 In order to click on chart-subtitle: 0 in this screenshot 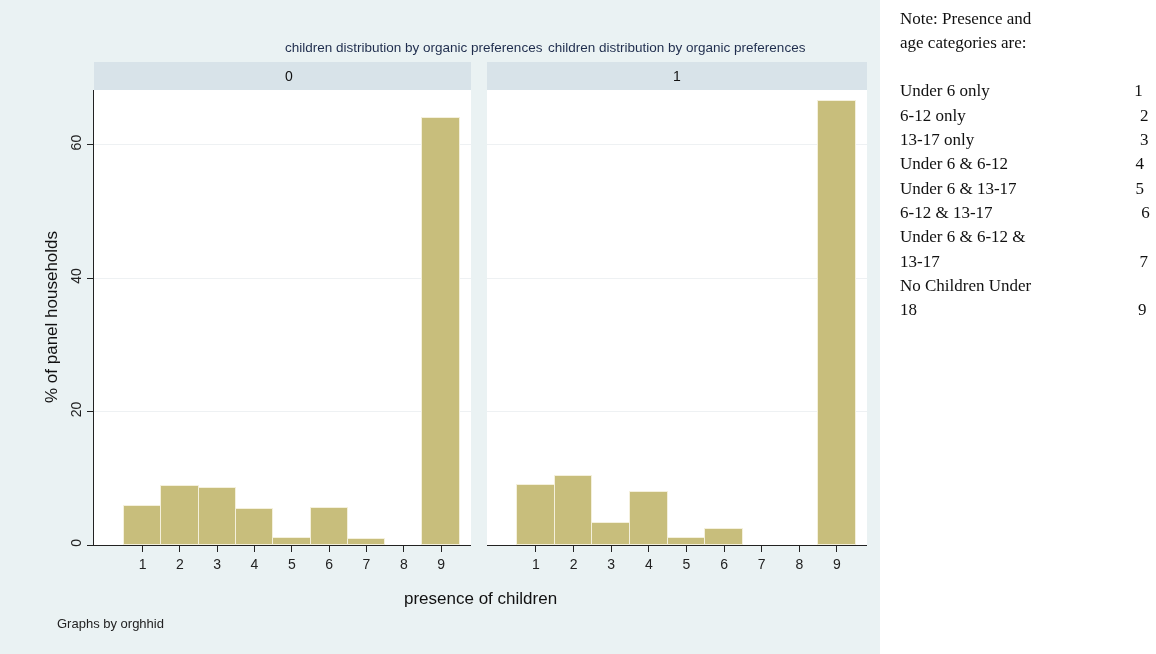, I will do `click(289, 76)`.